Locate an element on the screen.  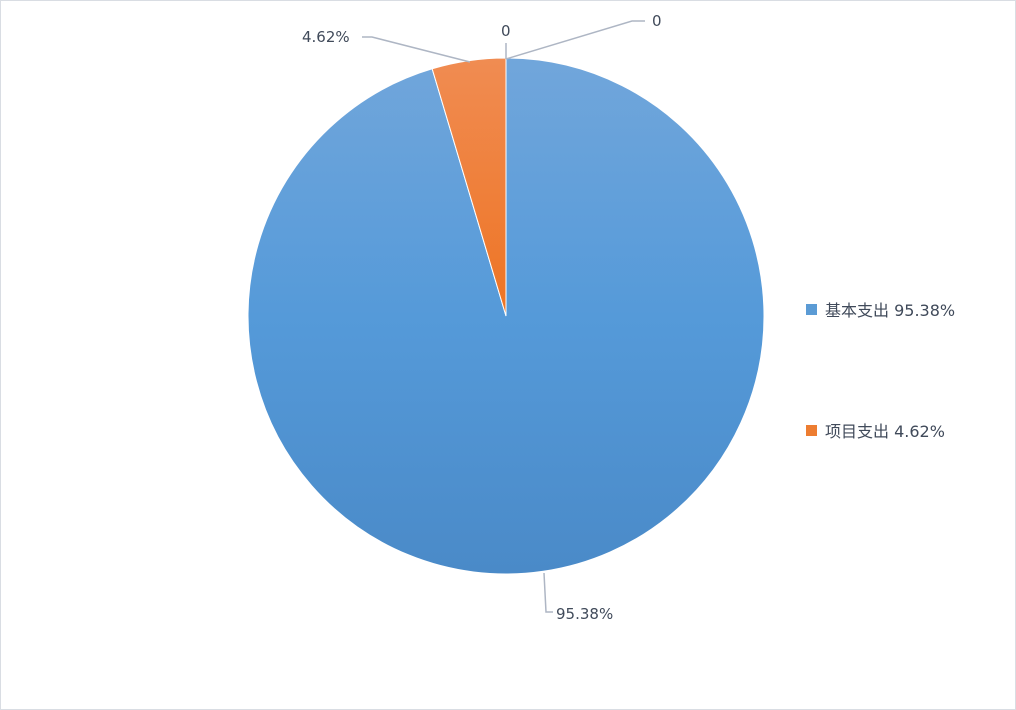
data-label-zero-1: 0 is located at coordinates (506, 31).